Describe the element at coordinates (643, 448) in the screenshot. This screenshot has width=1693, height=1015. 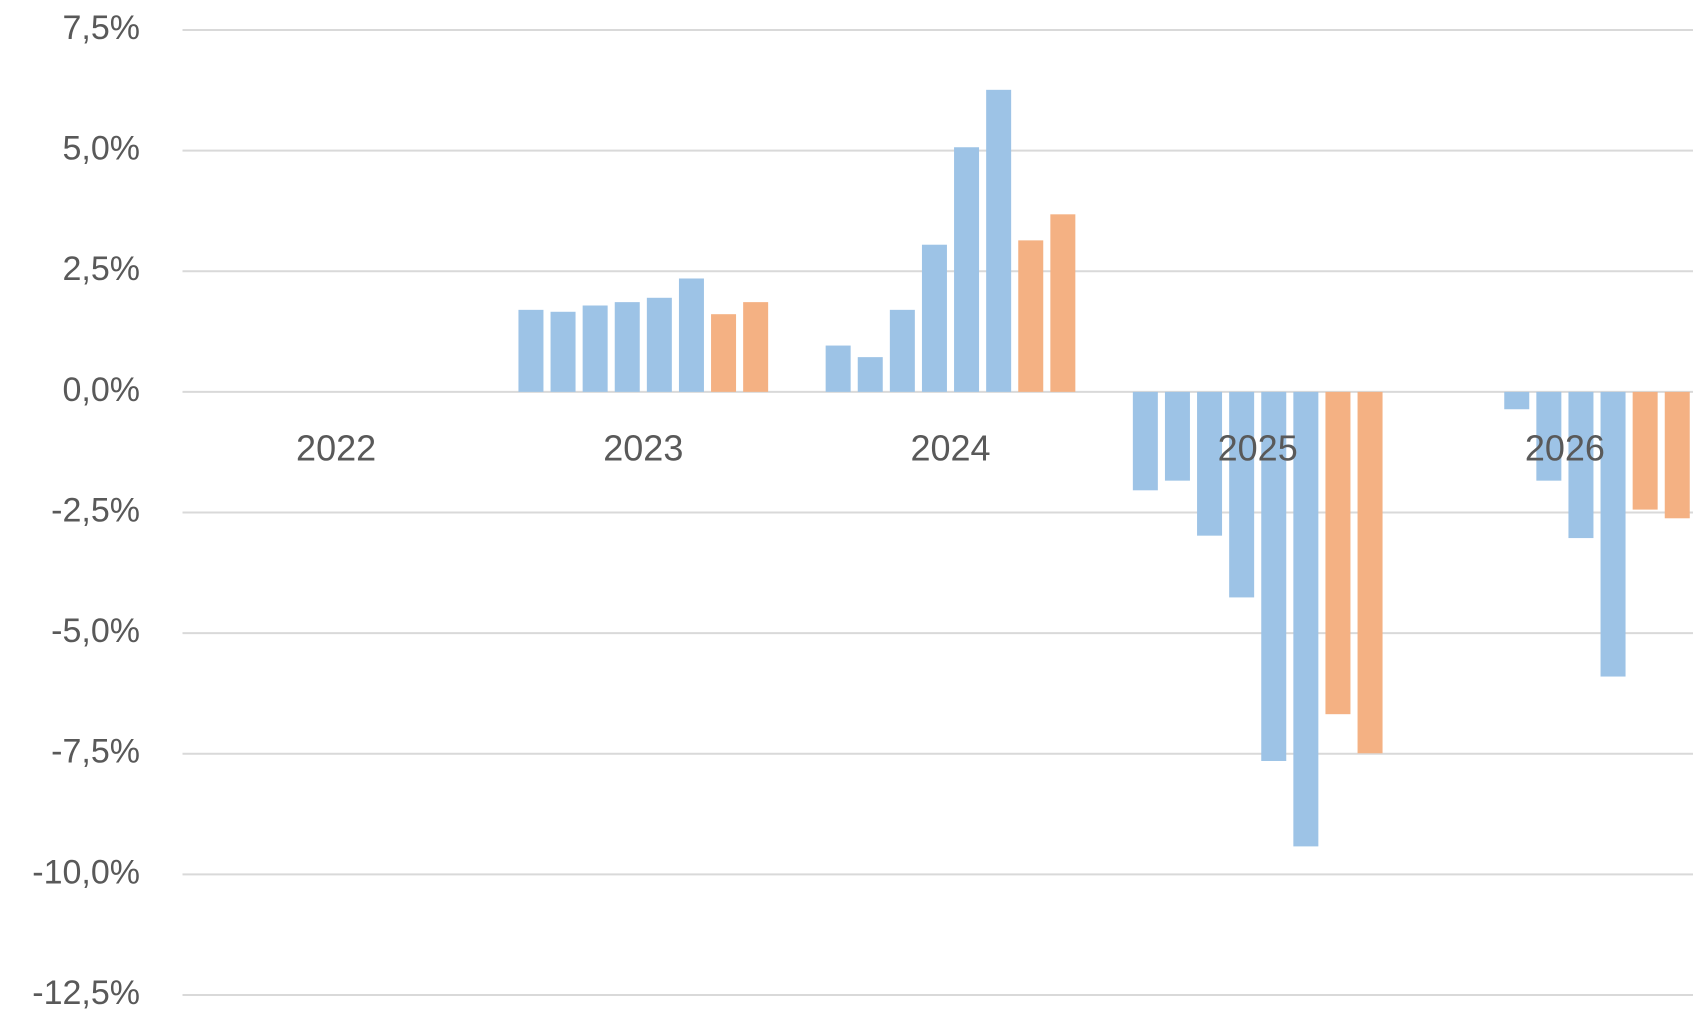
I see `x-tick-label: 2023` at that location.